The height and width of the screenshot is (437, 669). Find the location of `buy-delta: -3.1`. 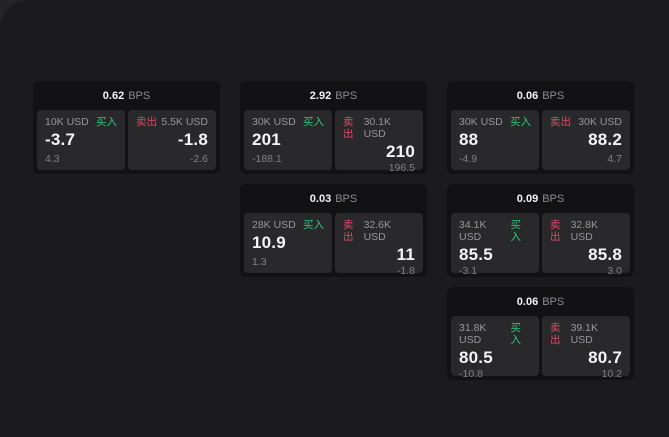

buy-delta: -3.1 is located at coordinates (468, 271).